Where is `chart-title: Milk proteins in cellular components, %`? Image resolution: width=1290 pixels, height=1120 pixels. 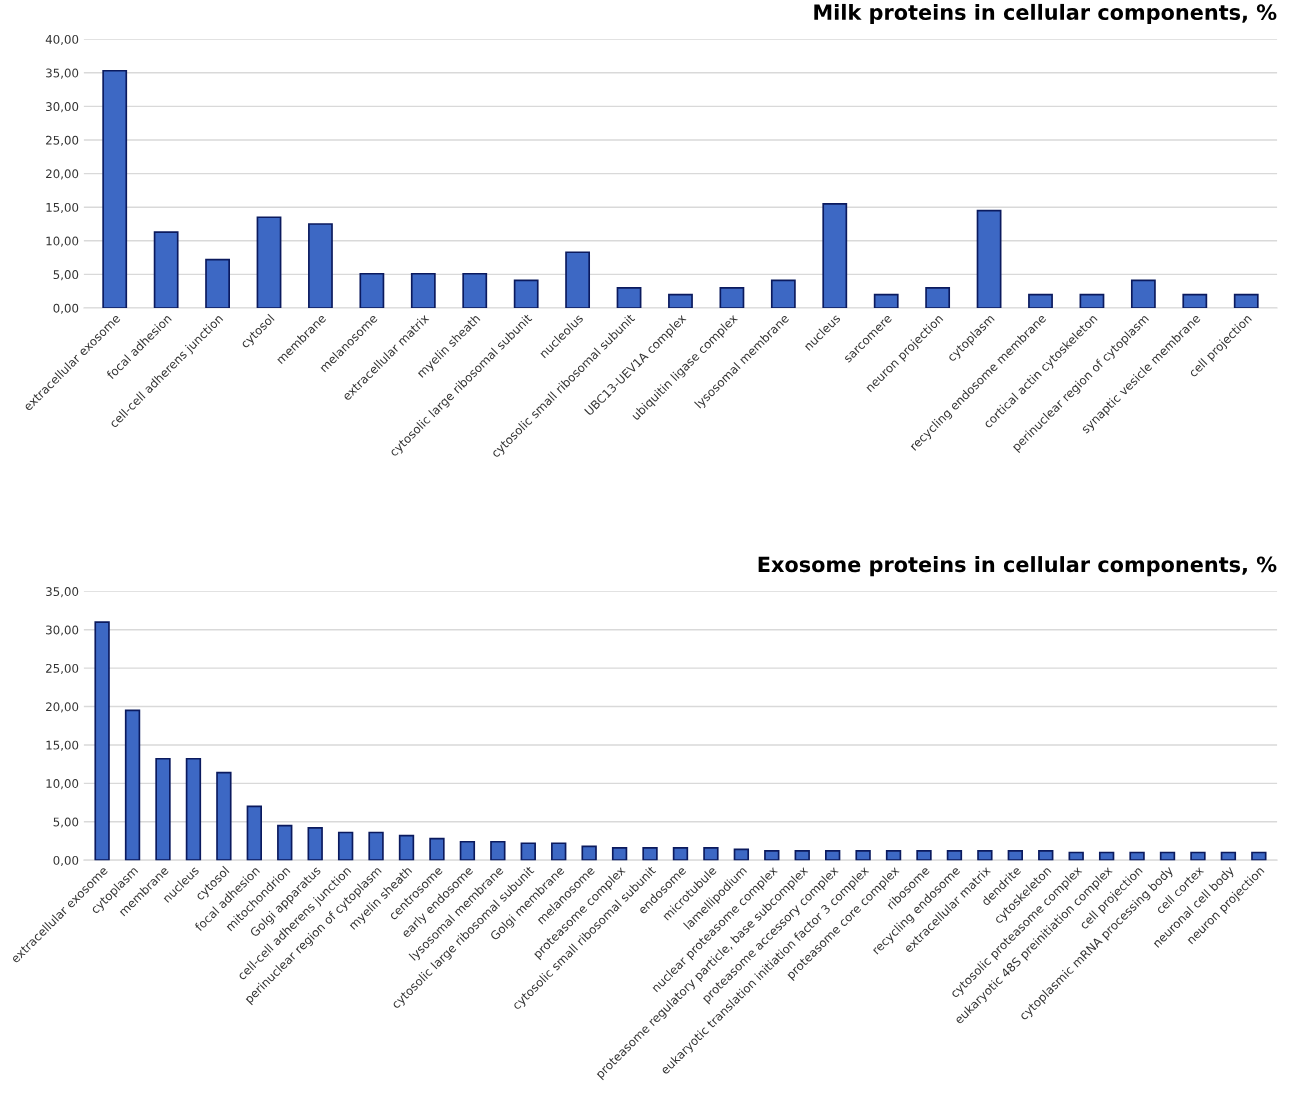
chart-title: Milk proteins in cellular components, % is located at coordinates (1045, 14).